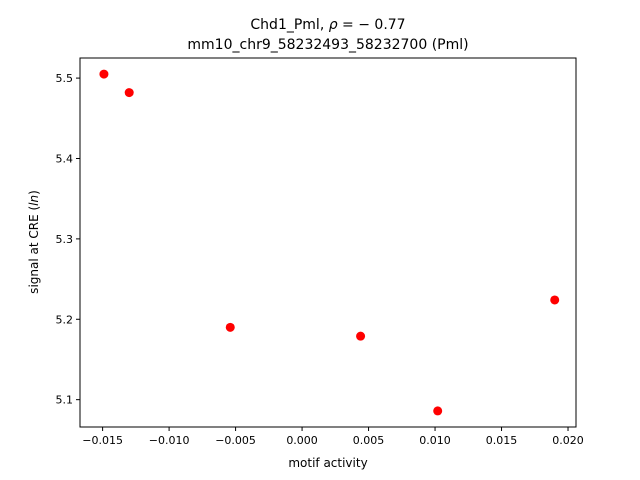 This screenshot has width=640, height=480. I want to click on chart-title-line1: Chd1_Pml, ρ = − 0.77, so click(327, 25).